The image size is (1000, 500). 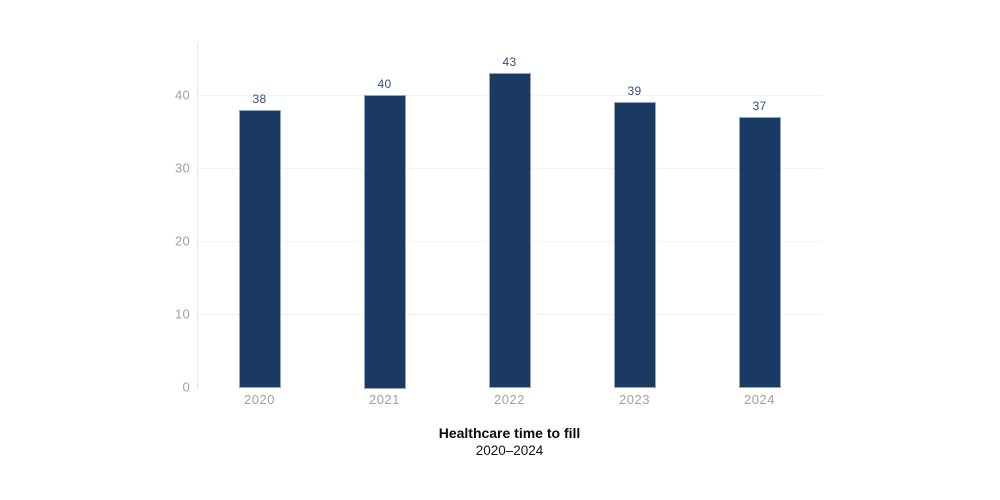 What do you see at coordinates (182, 95) in the screenshot?
I see `y-tick-label: 40` at bounding box center [182, 95].